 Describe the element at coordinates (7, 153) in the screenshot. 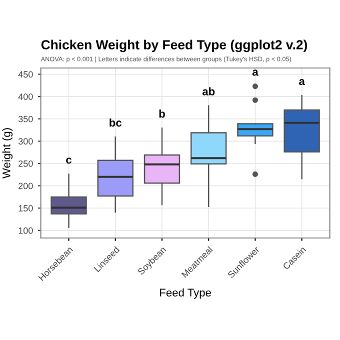

I see `y-axis-title: Weight (g)` at that location.